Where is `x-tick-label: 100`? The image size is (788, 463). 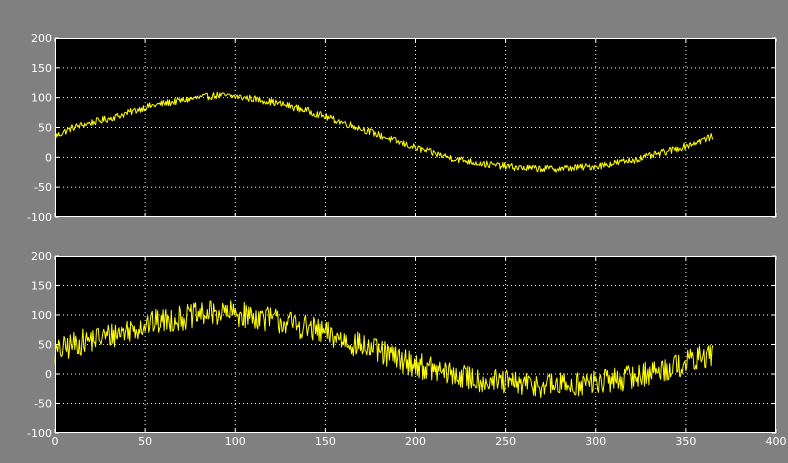
x-tick-label: 100 is located at coordinates (235, 441).